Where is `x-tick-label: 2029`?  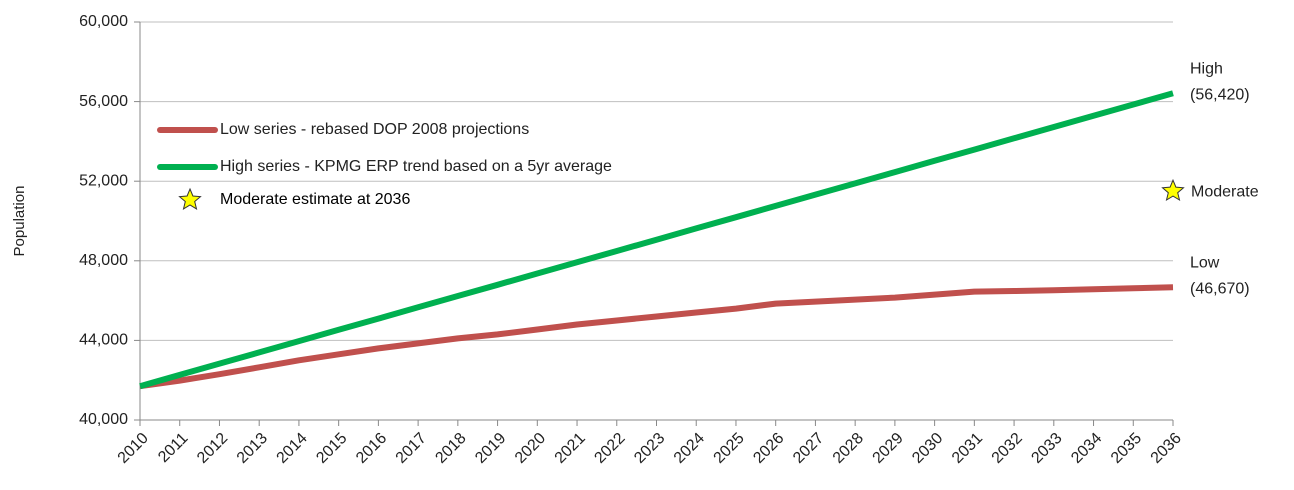
x-tick-label: 2029 is located at coordinates (888, 448).